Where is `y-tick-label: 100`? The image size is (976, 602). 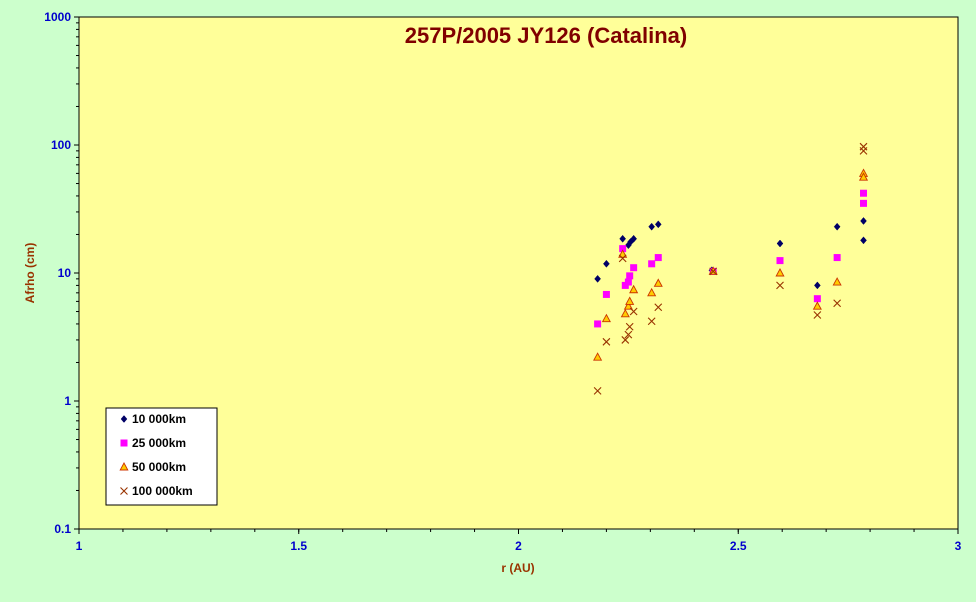 y-tick-label: 100 is located at coordinates (61, 145).